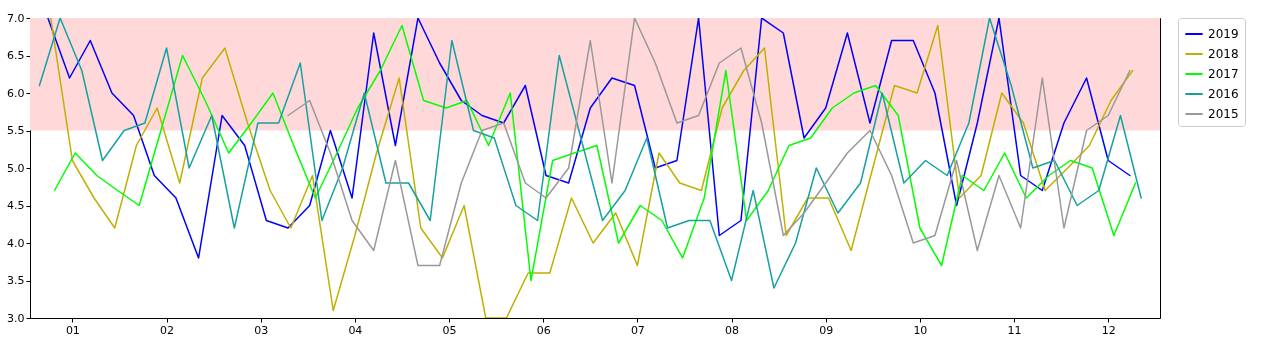 The width and height of the screenshot is (1280, 340). What do you see at coordinates (72, 330) in the screenshot?
I see `x-tick-label: 01` at bounding box center [72, 330].